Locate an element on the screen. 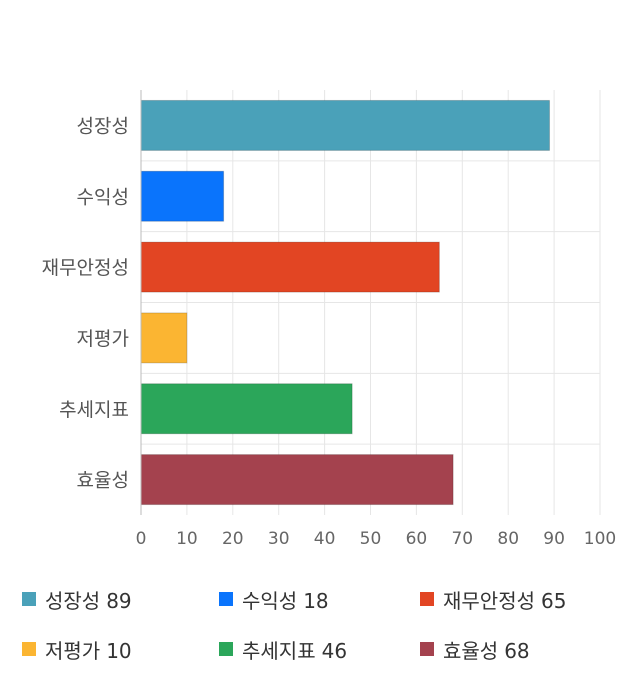 The image size is (640, 700). legend-value: 89 is located at coordinates (119, 600).